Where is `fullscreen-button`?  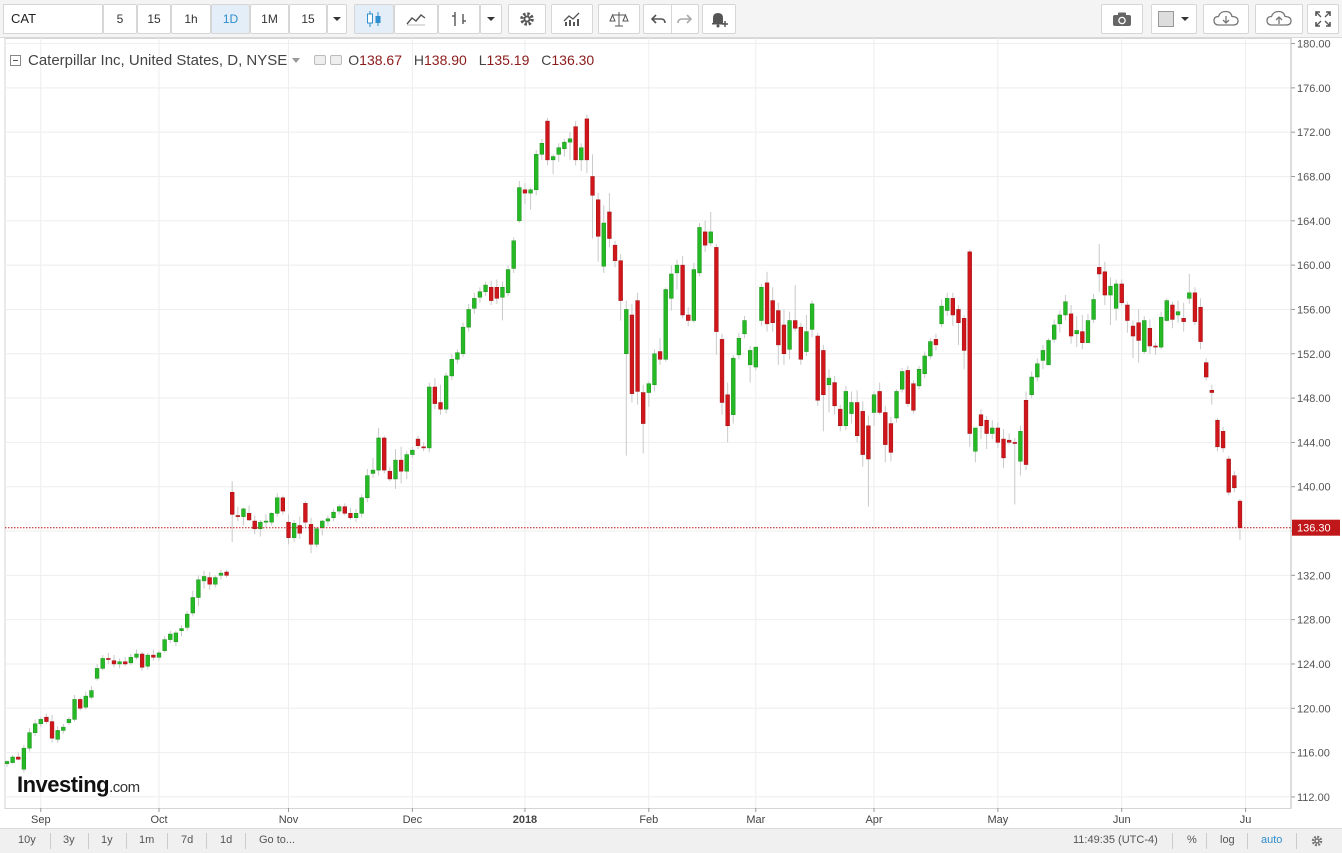
fullscreen-button is located at coordinates (1323, 19).